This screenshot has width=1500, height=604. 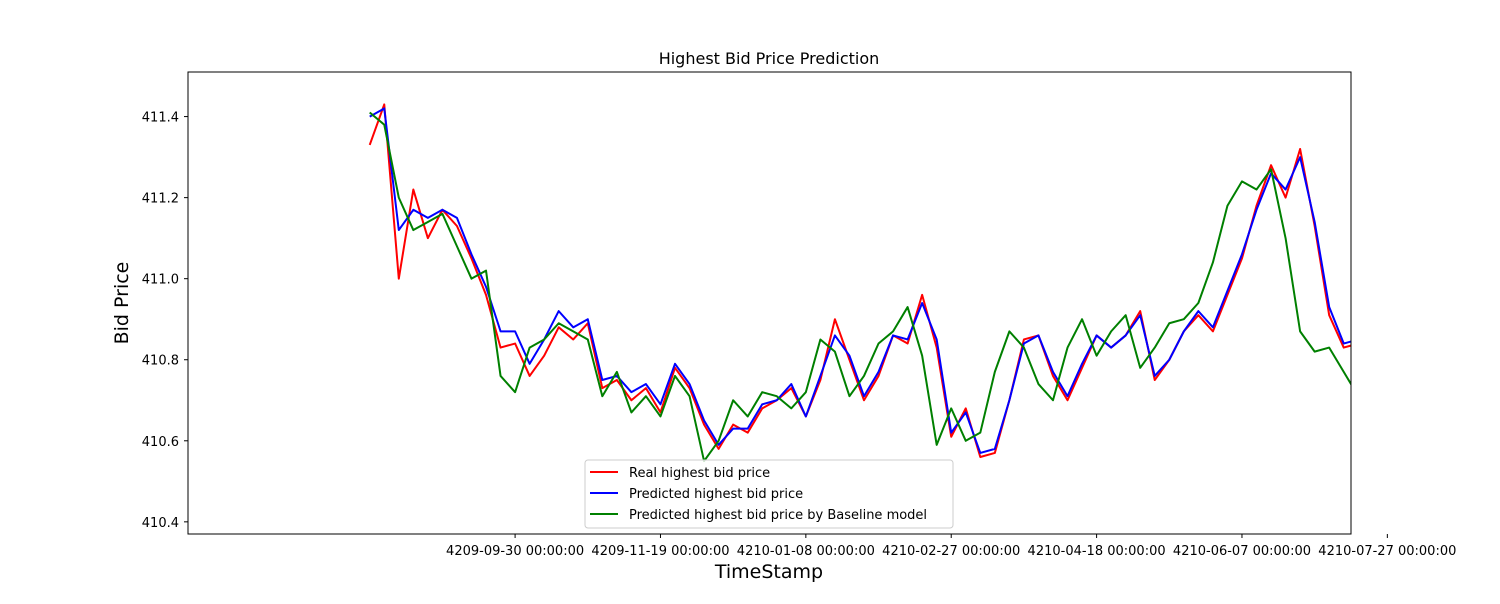 I want to click on y-tick-label: 410.6, so click(x=160, y=442).